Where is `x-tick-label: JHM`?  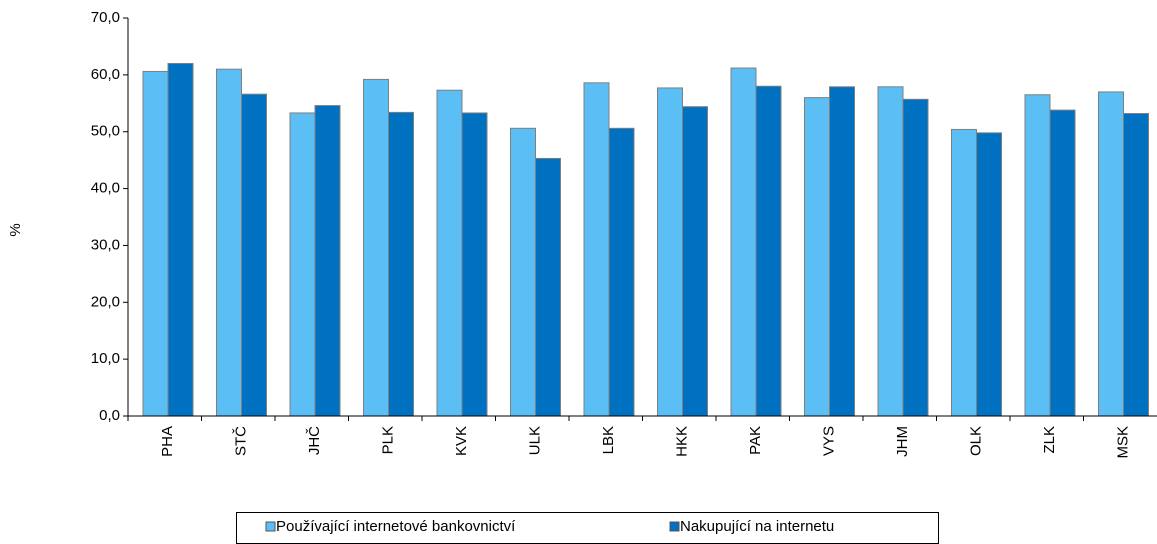 x-tick-label: JHM is located at coordinates (902, 441).